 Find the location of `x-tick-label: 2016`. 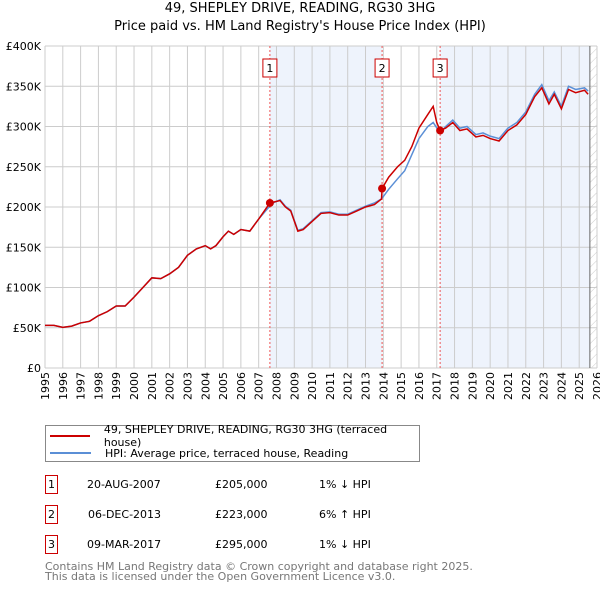

x-tick-label: 2016 is located at coordinates (419, 386).